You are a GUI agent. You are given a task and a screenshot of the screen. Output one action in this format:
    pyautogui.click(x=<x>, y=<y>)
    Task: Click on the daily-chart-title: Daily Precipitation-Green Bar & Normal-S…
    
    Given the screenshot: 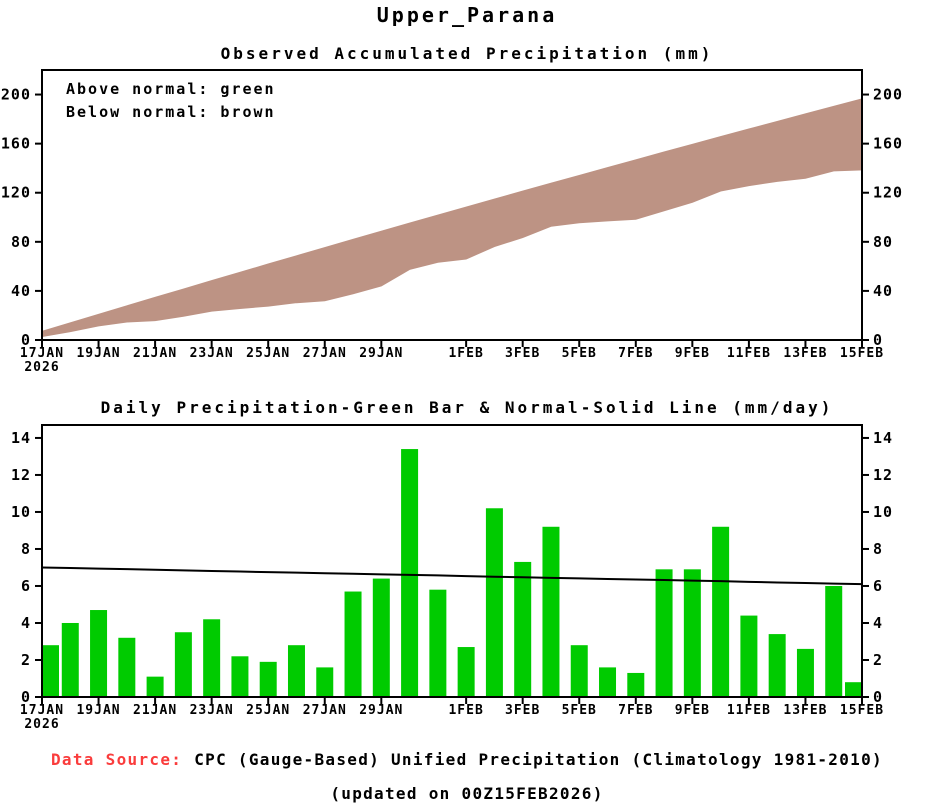 What is the action you would take?
    pyautogui.click(x=467, y=407)
    